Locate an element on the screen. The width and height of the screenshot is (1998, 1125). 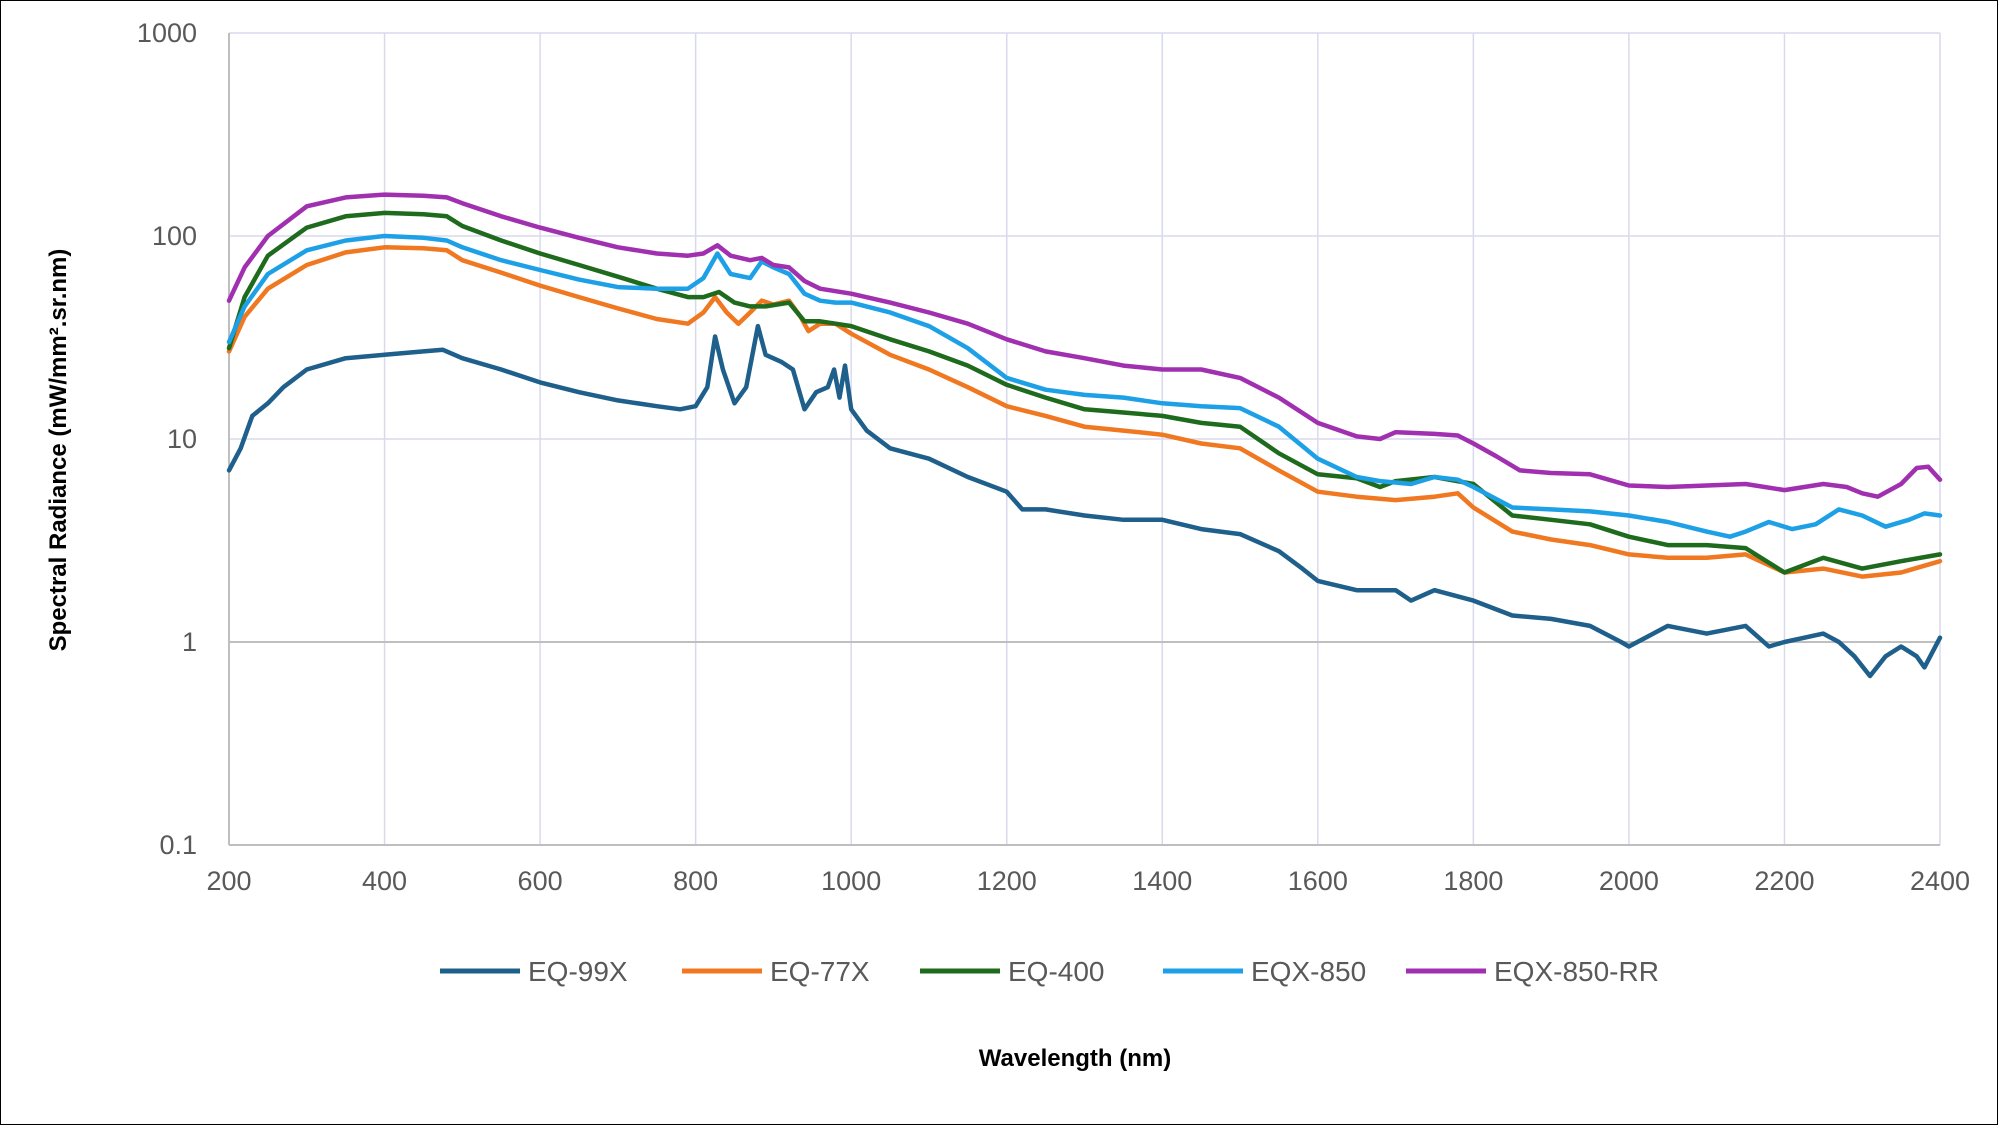
y-tick-label: 100 is located at coordinates (174, 236).